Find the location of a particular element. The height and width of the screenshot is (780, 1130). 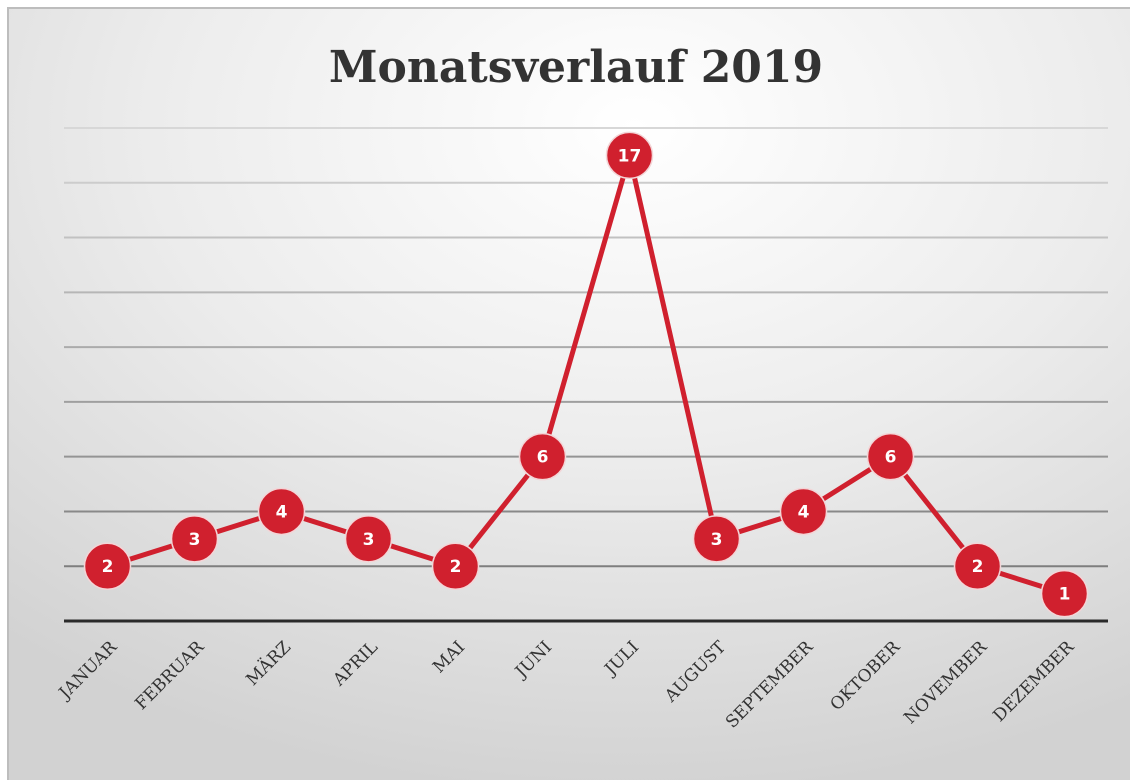

chart-title: Monatsverlauf 2019 is located at coordinates (576, 67).